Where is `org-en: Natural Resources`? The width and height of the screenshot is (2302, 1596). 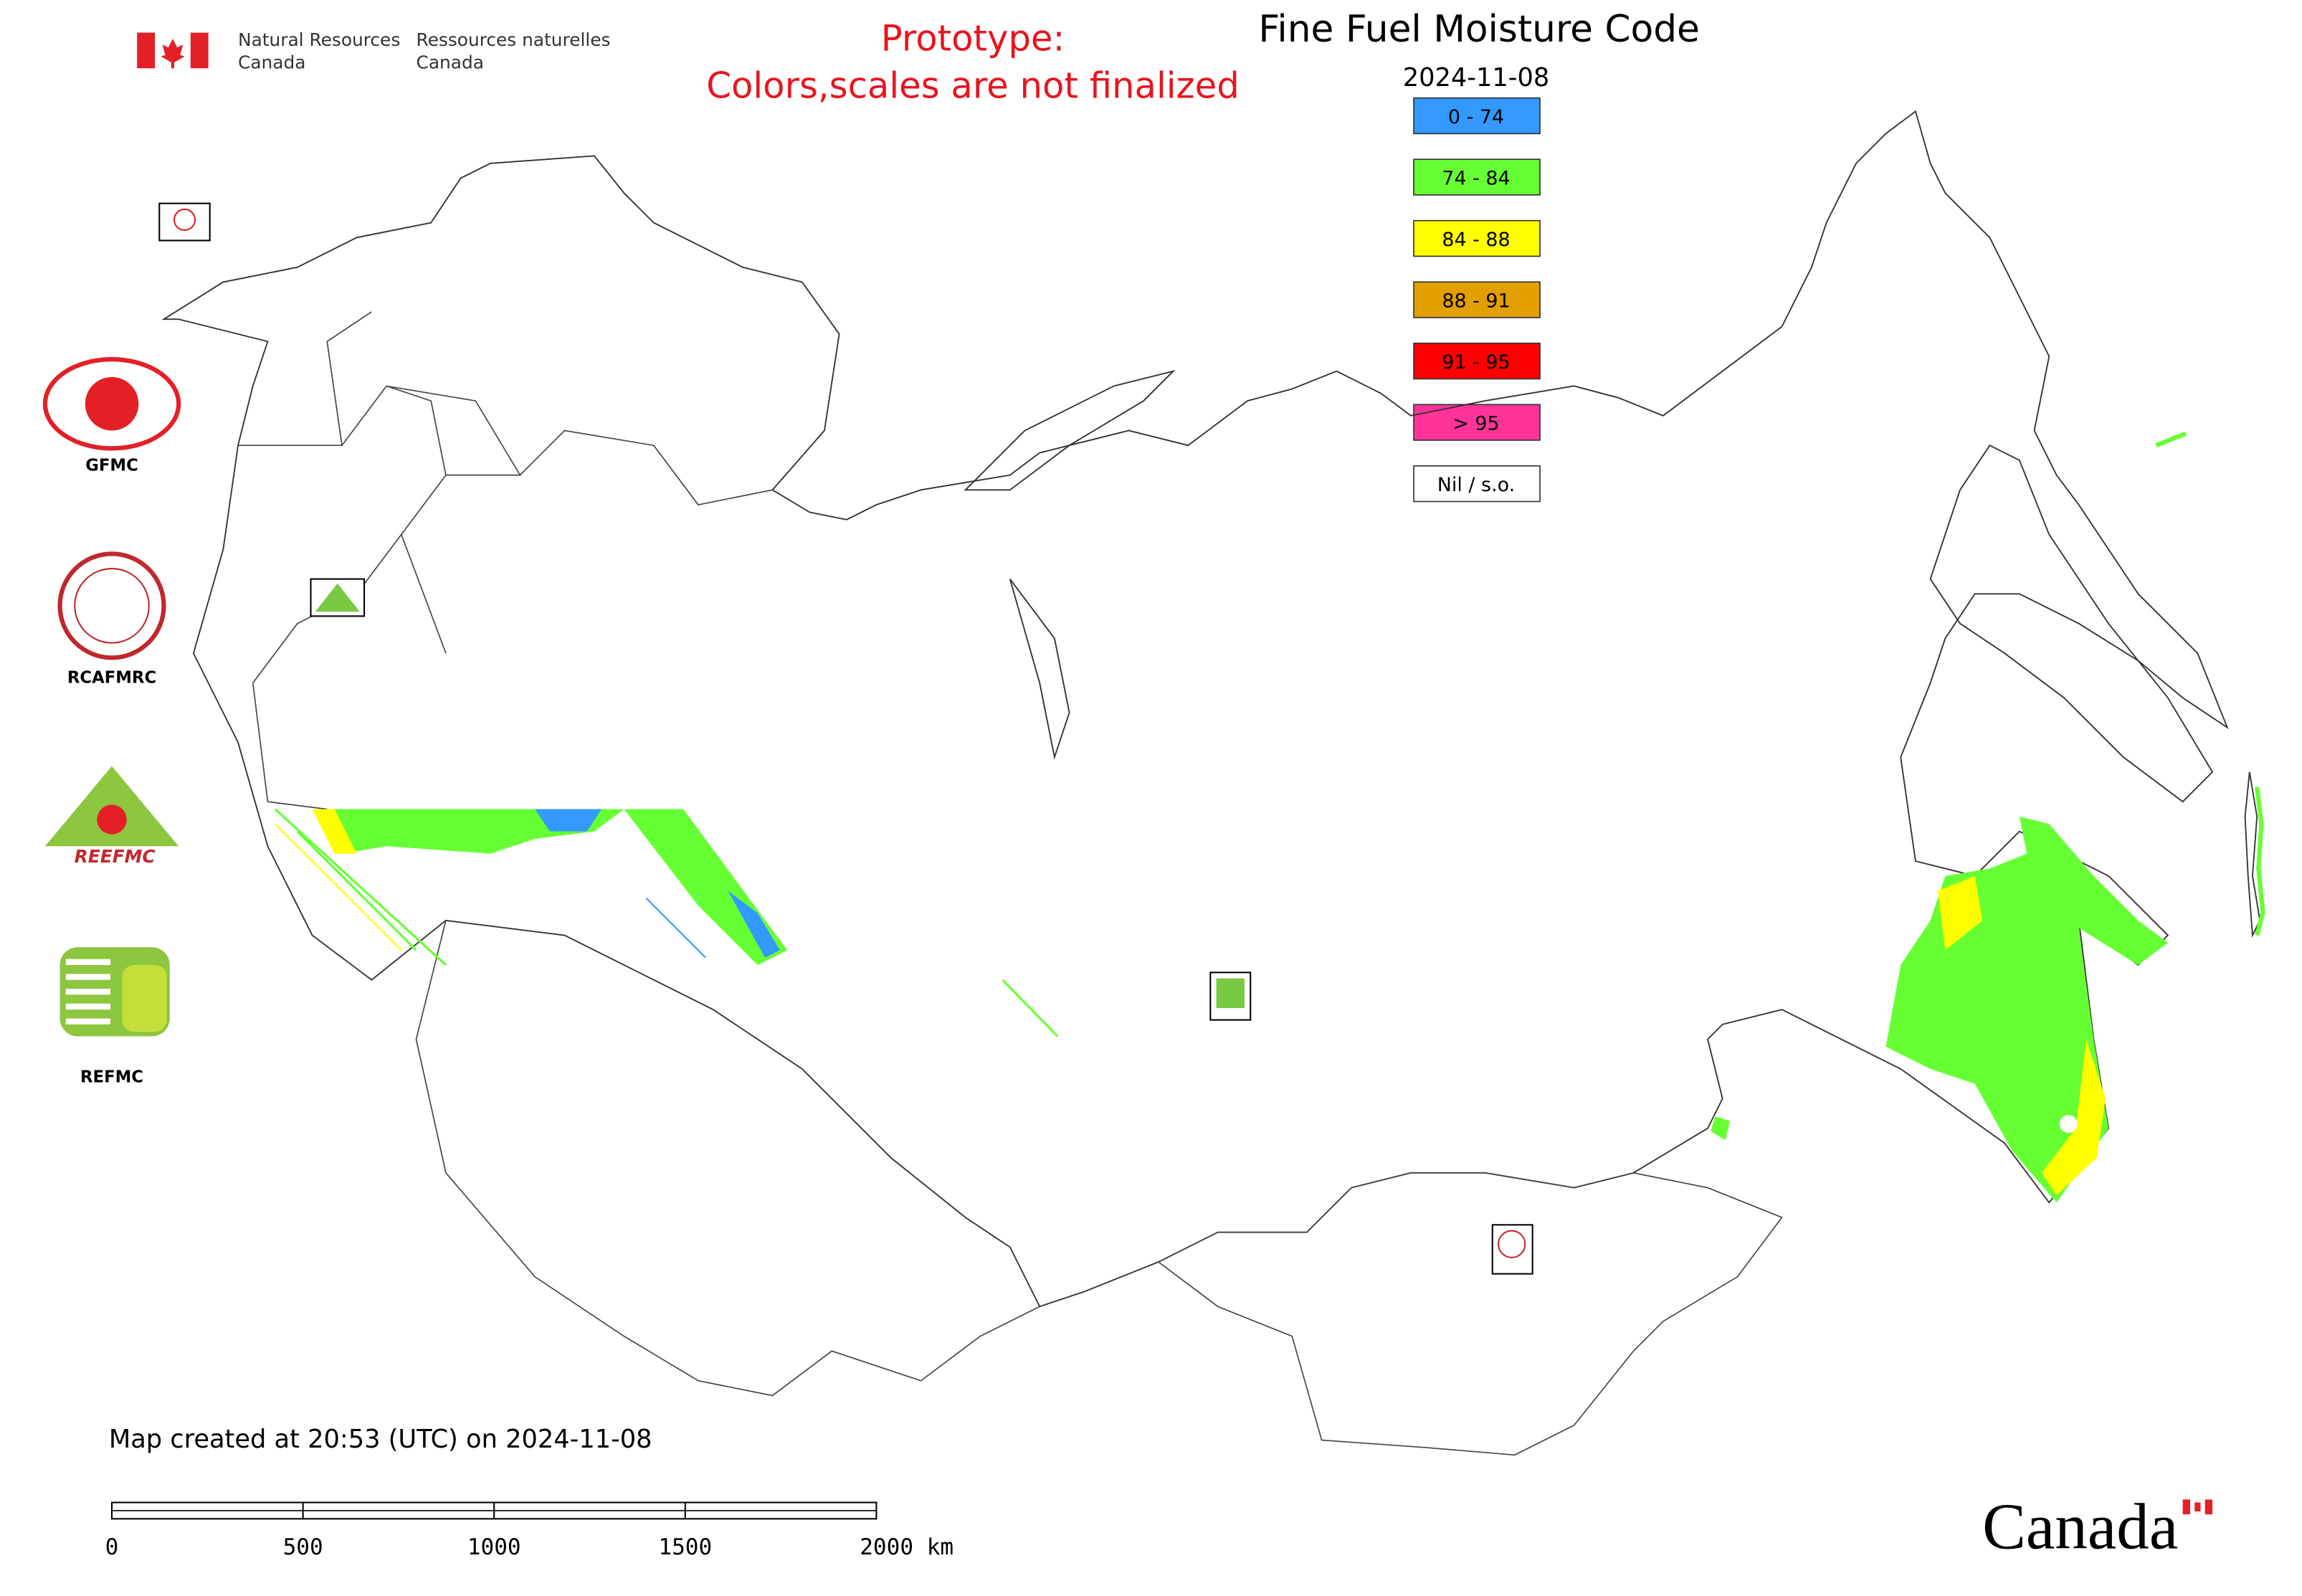 org-en: Natural Resources is located at coordinates (319, 39).